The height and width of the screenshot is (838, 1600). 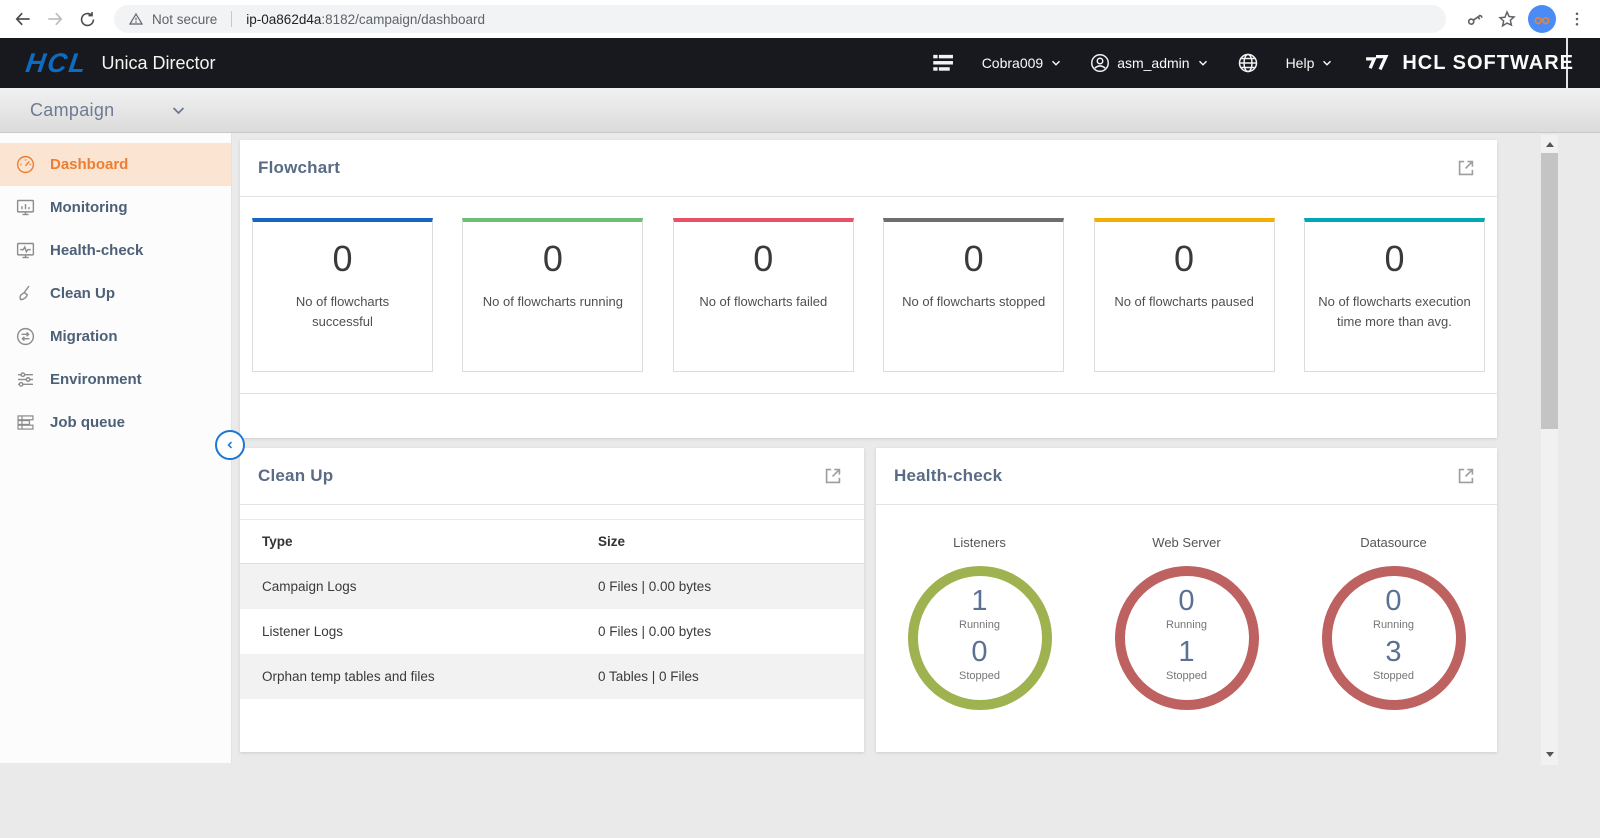 I want to click on hcl-software-logo: HCL SOFTWARE, so click(x=1467, y=63).